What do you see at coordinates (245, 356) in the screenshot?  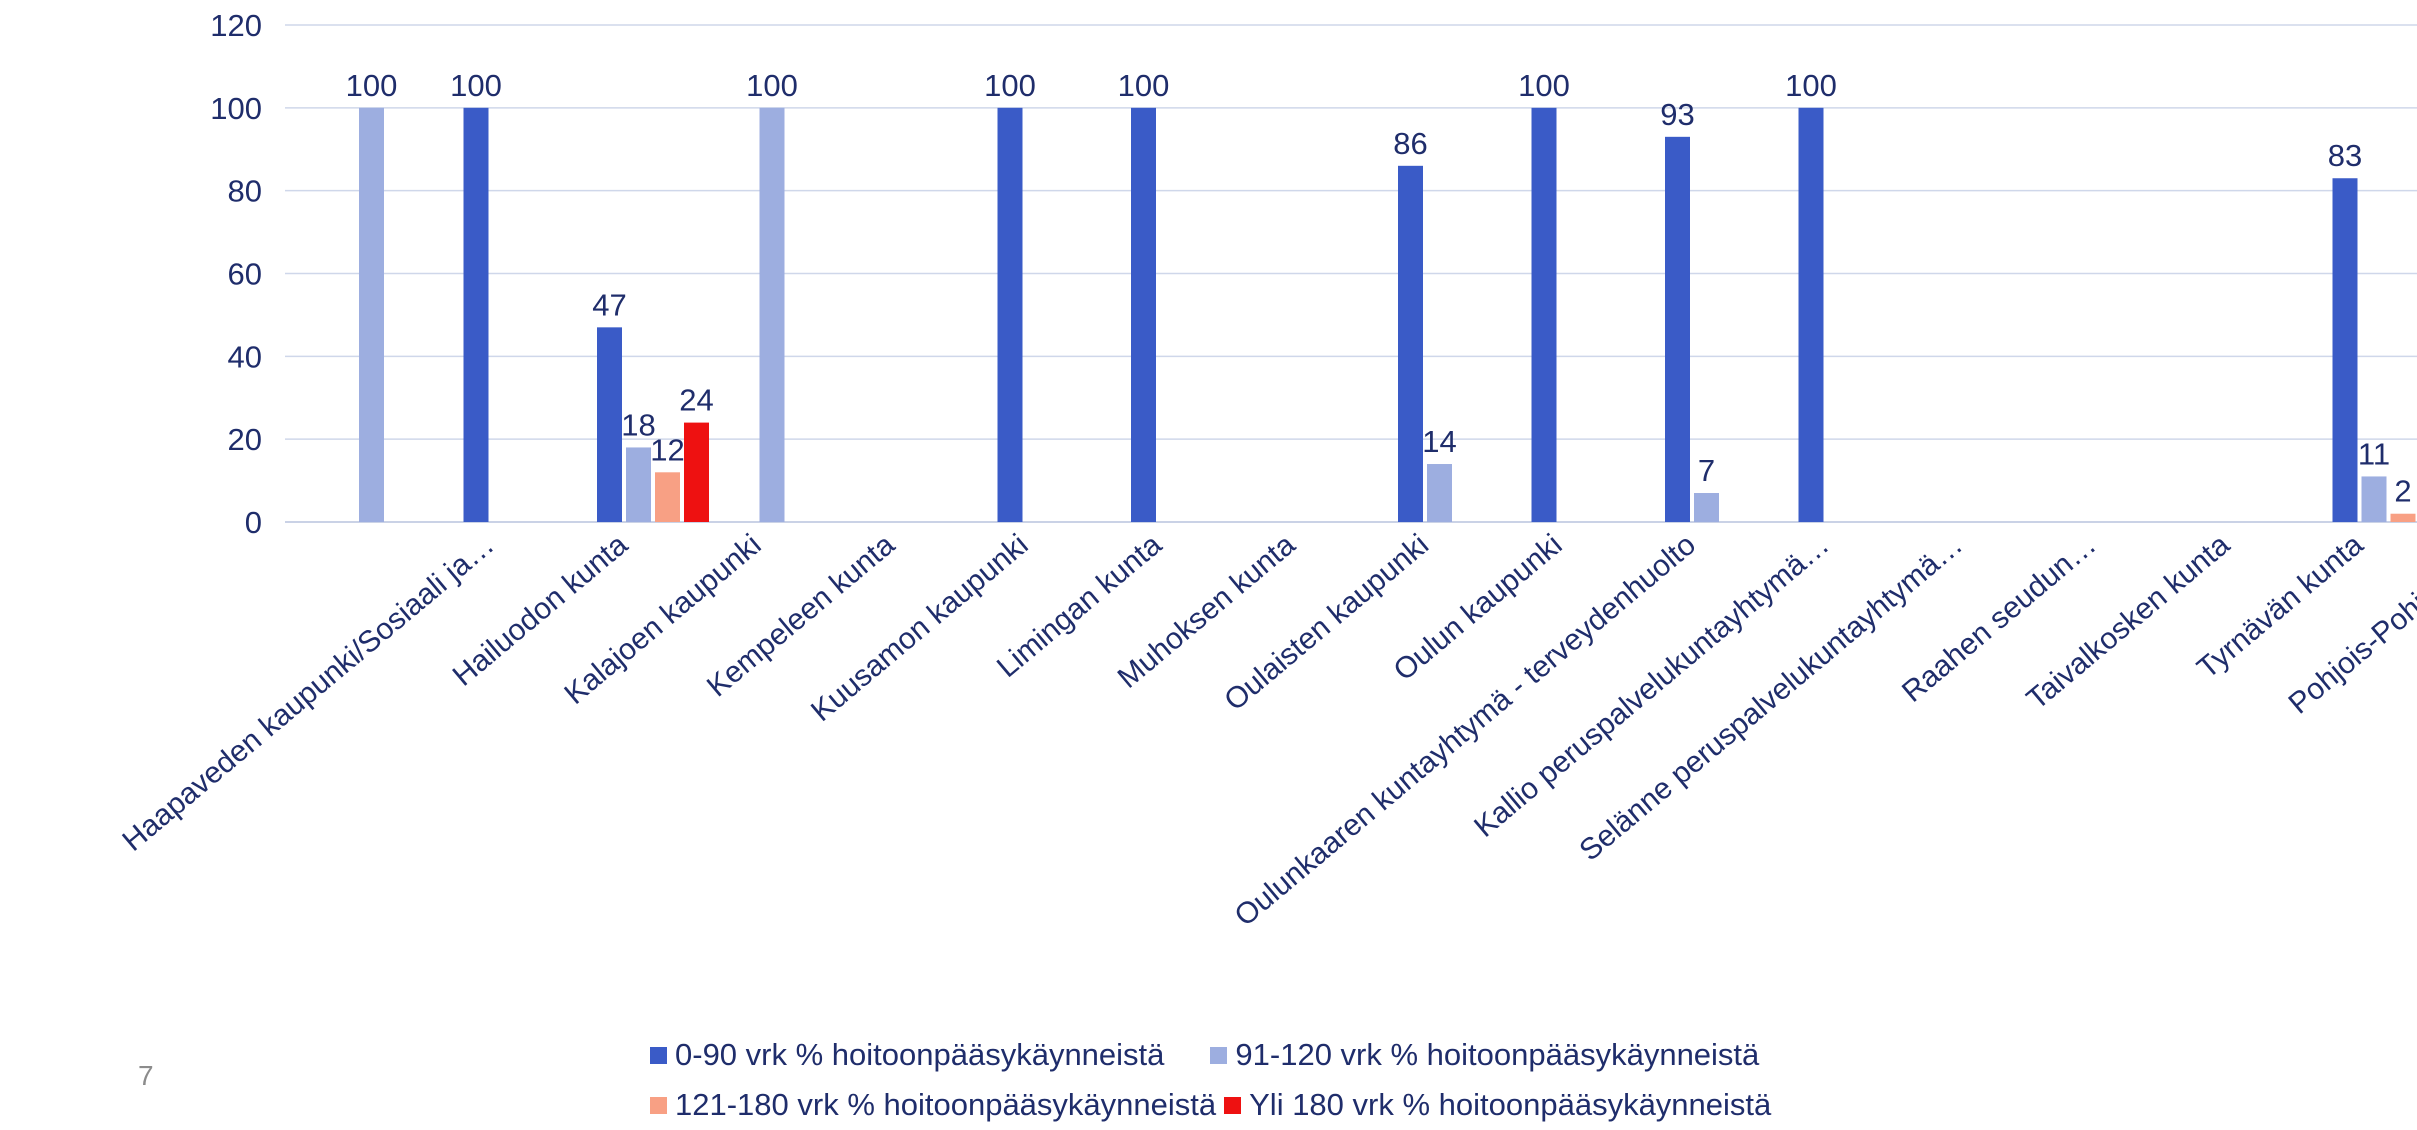 I see `y-tick-label: 40` at bounding box center [245, 356].